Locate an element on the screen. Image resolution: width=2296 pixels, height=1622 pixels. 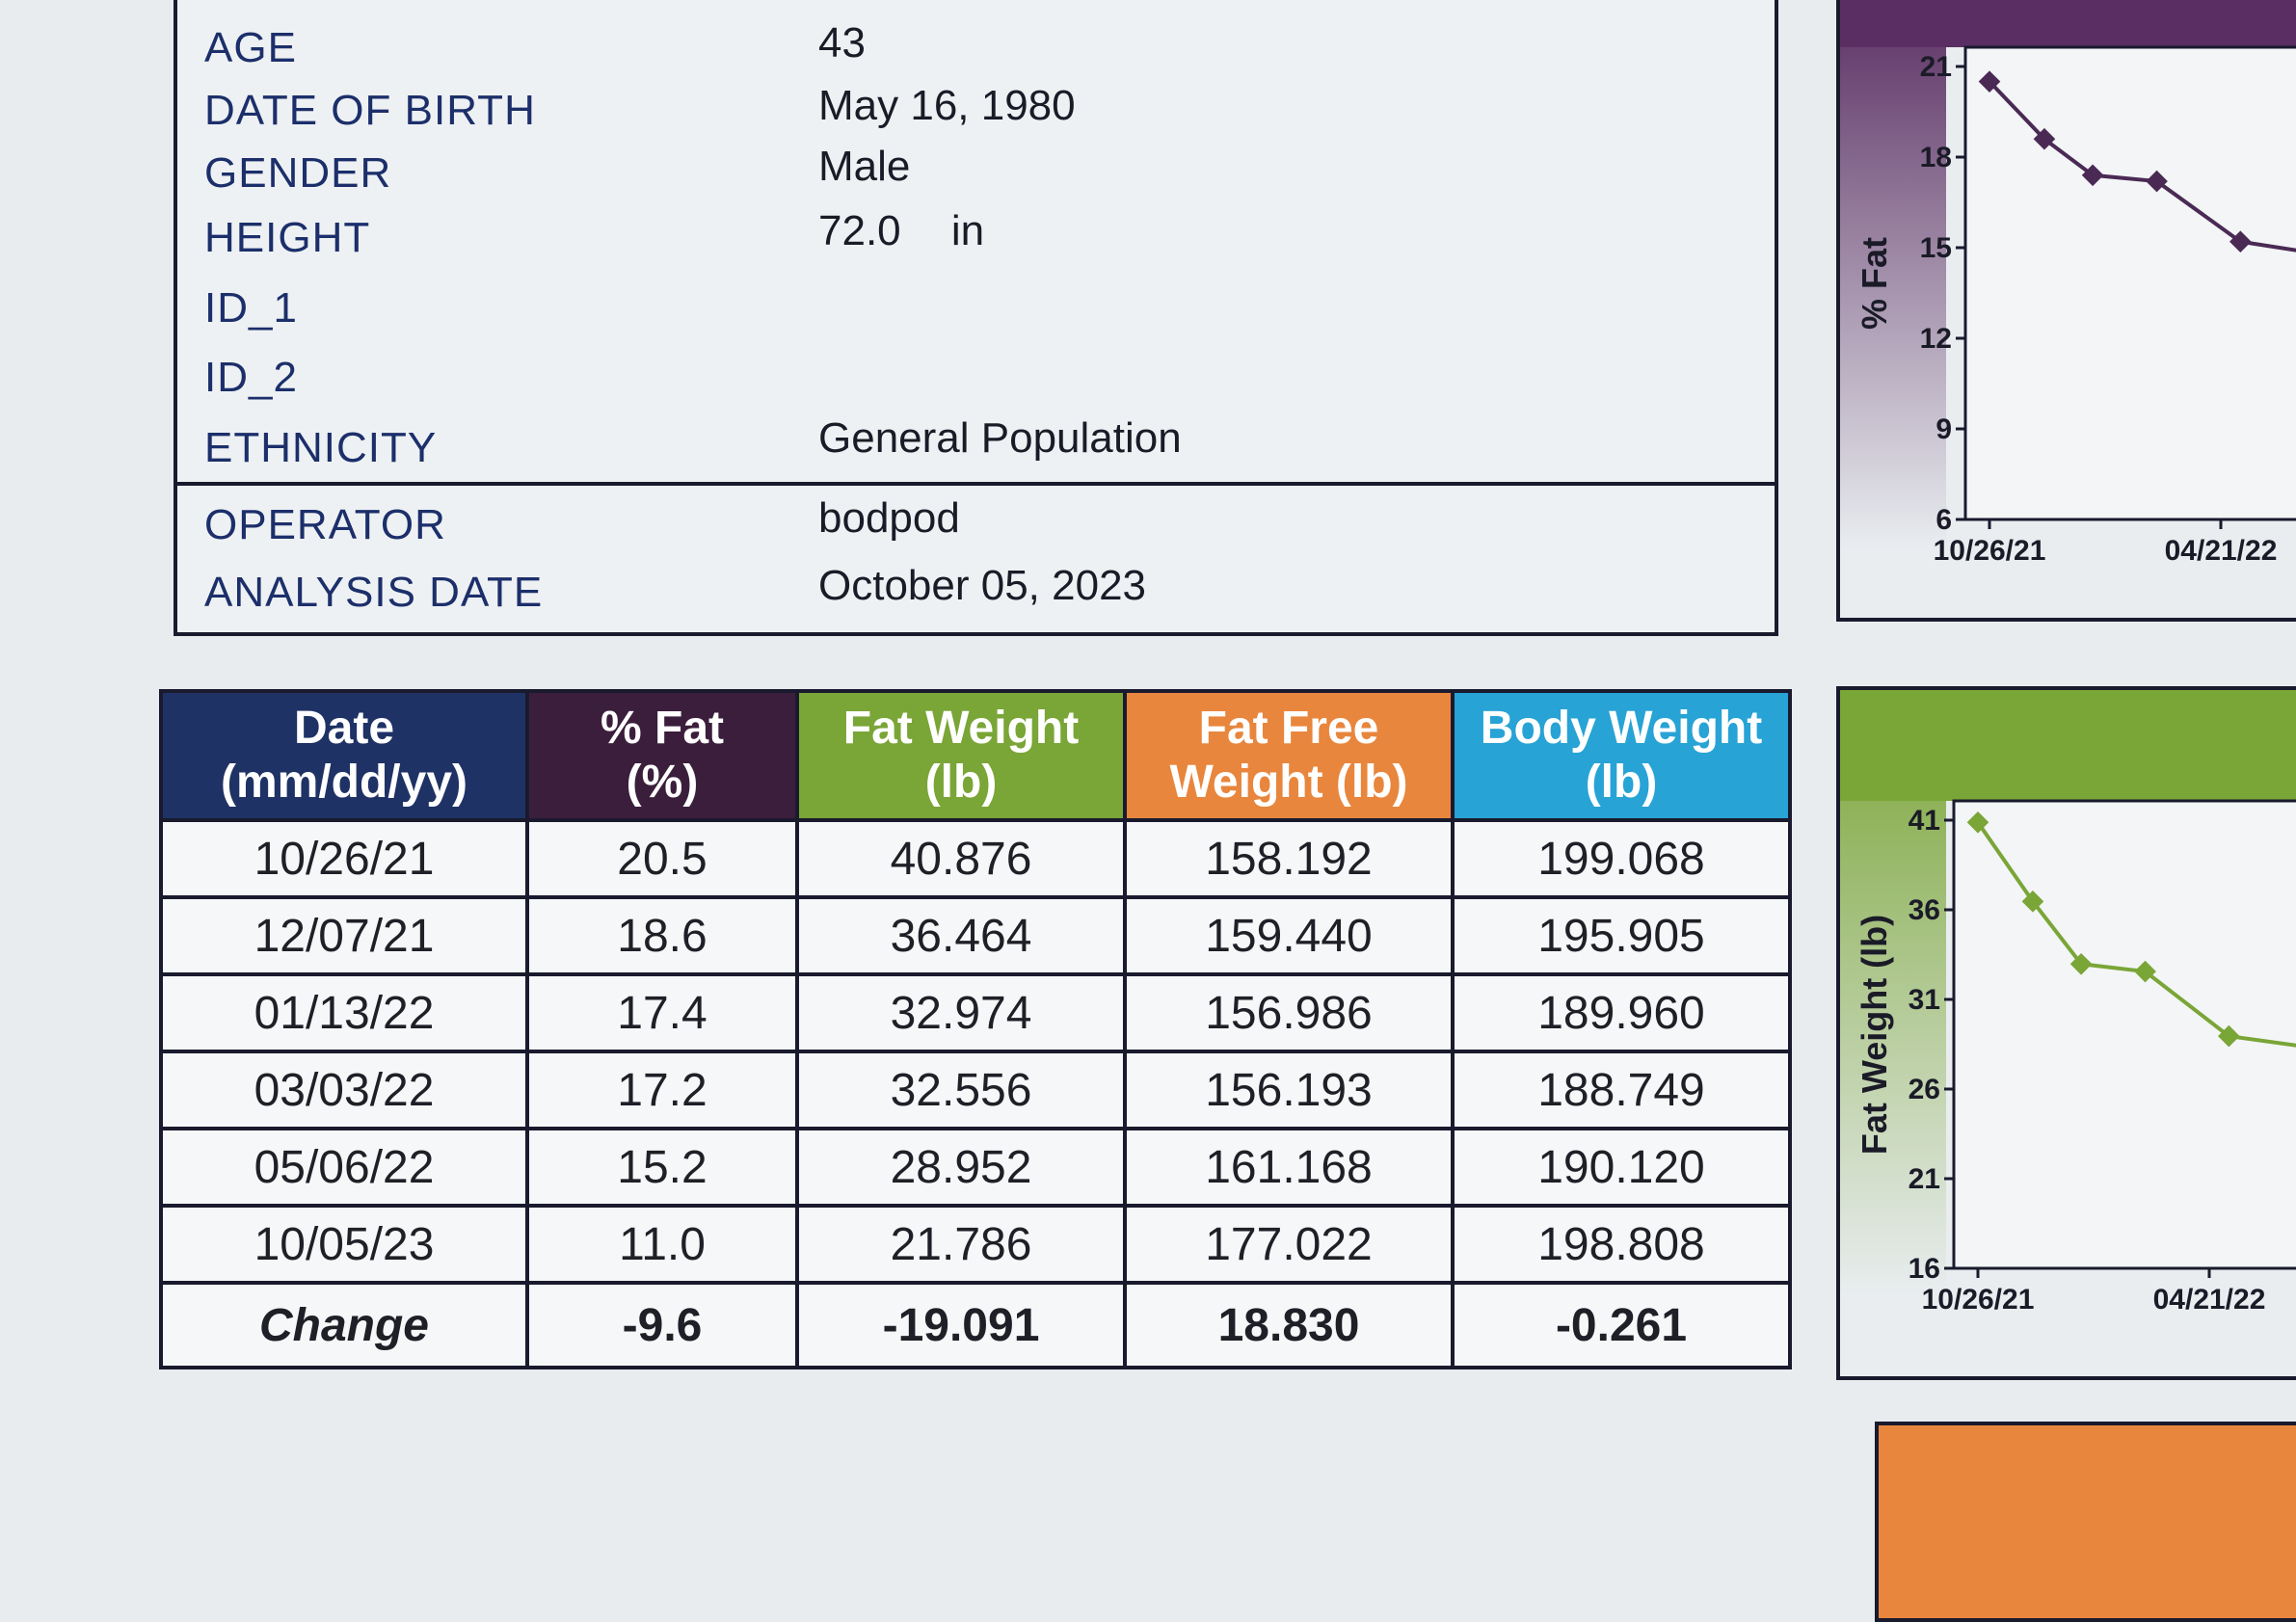
change-body-weight: -0.261 is located at coordinates (1621, 1325).